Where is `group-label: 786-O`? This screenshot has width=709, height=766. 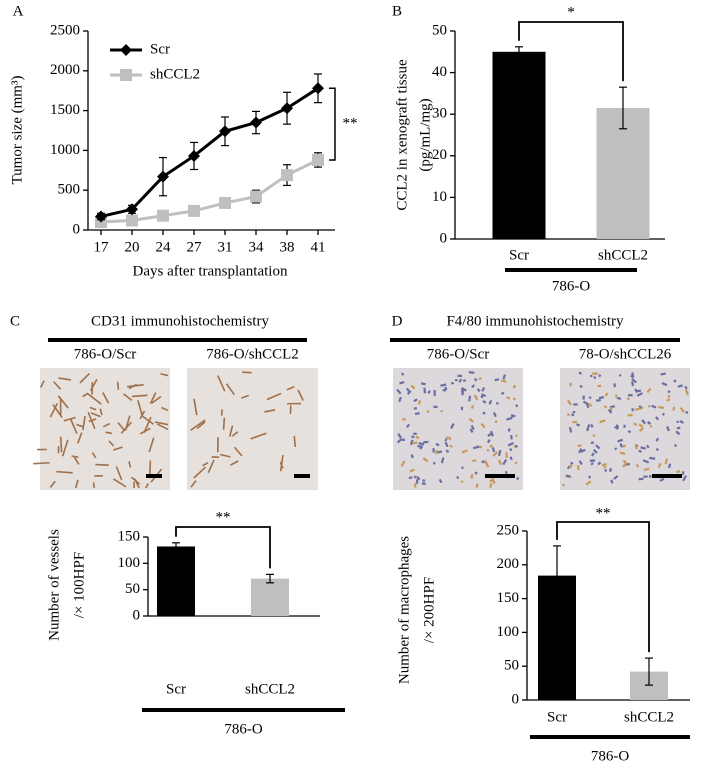
group-label: 786-O is located at coordinates (243, 729).